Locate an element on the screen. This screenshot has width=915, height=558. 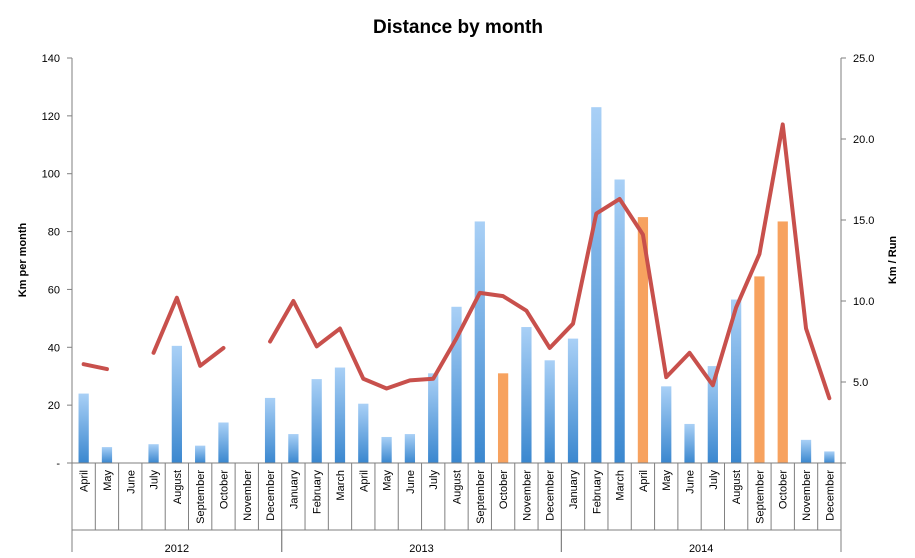
chart-title: Distance by month is located at coordinates (458, 27).